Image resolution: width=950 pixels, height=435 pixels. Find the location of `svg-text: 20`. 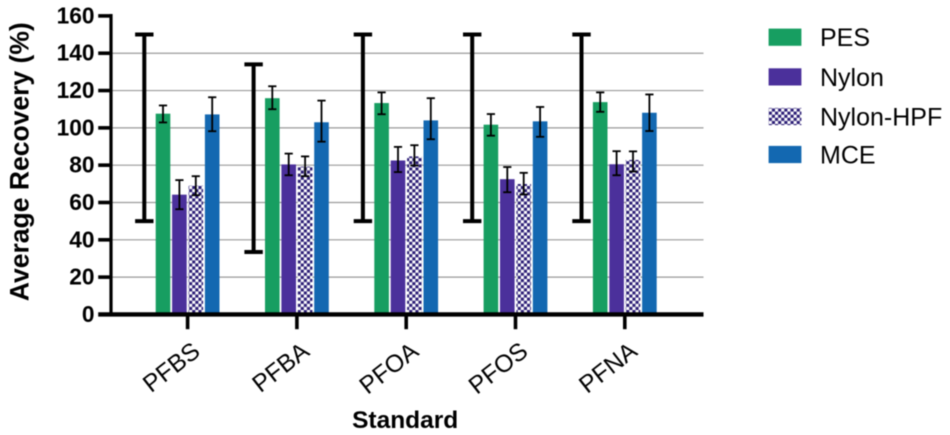

svg-text: 20 is located at coordinates (81, 277).